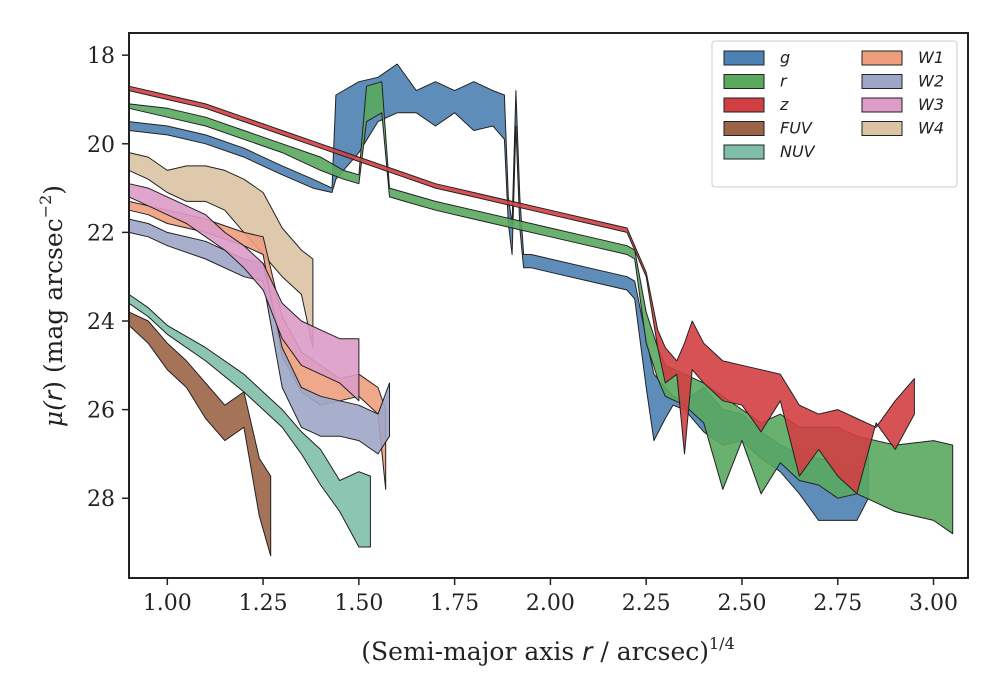 The height and width of the screenshot is (700, 1000). I want to click on legend-item-nuv: NUV, so click(769, 151).